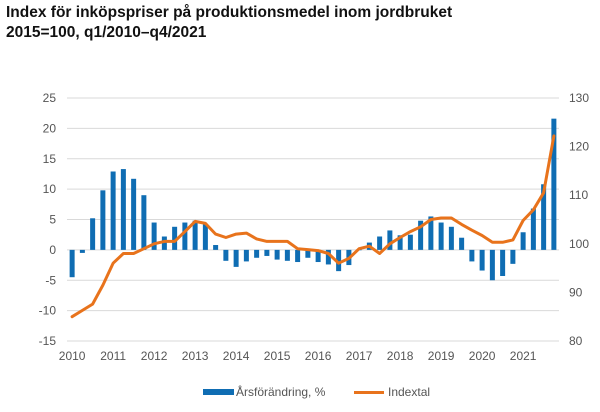 The image size is (600, 412). What do you see at coordinates (154, 356) in the screenshot?
I see `x-axis-tick-label: 2012` at bounding box center [154, 356].